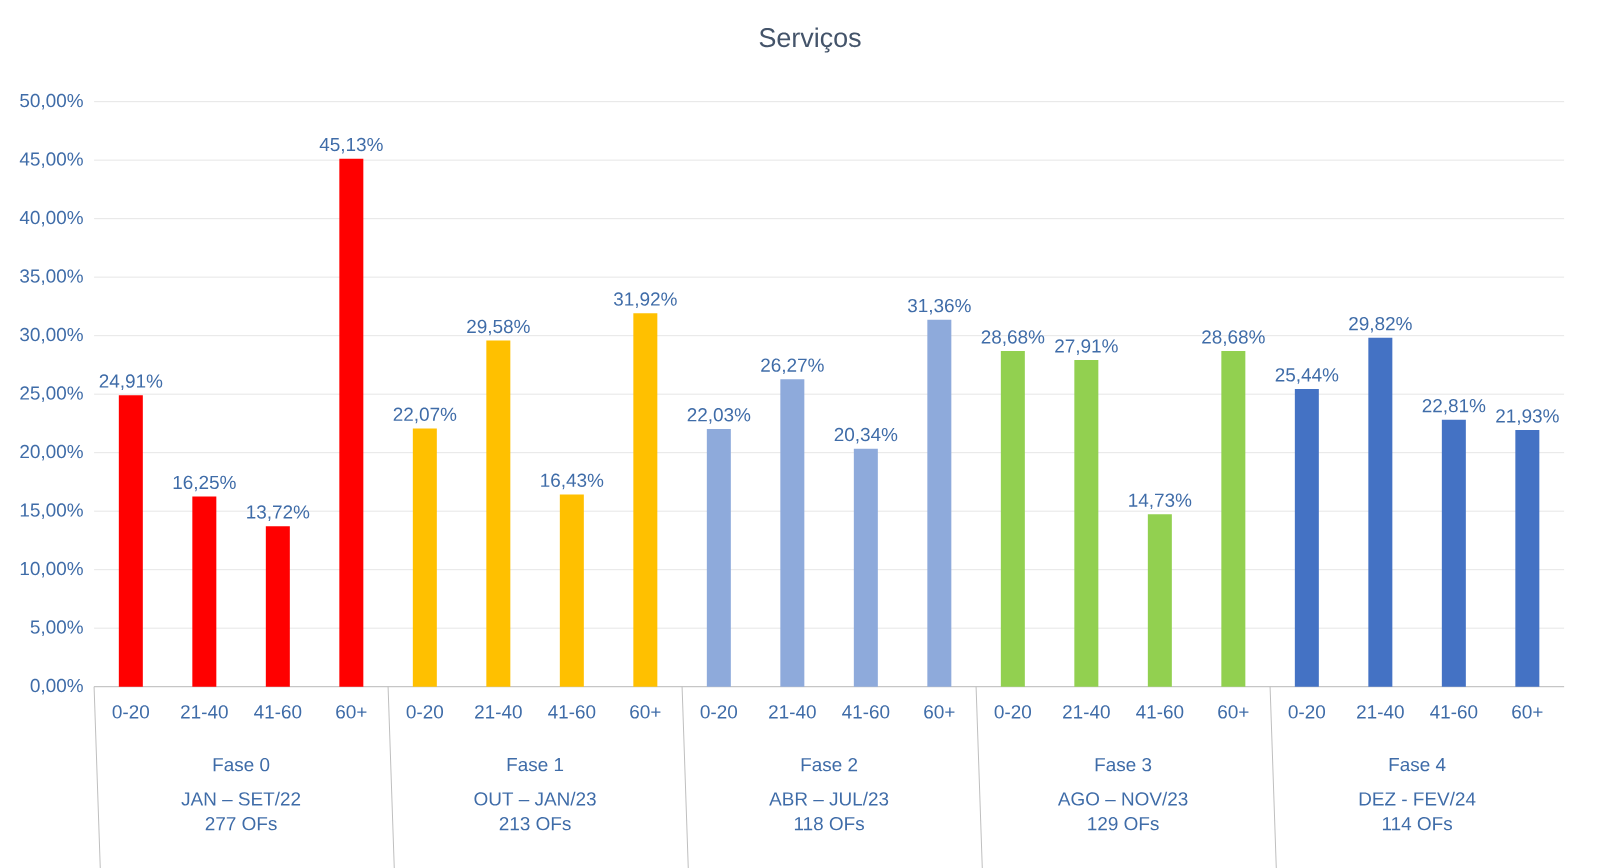 This screenshot has width=1619, height=868. I want to click on y-tick-label: 25,00%, so click(51, 394).